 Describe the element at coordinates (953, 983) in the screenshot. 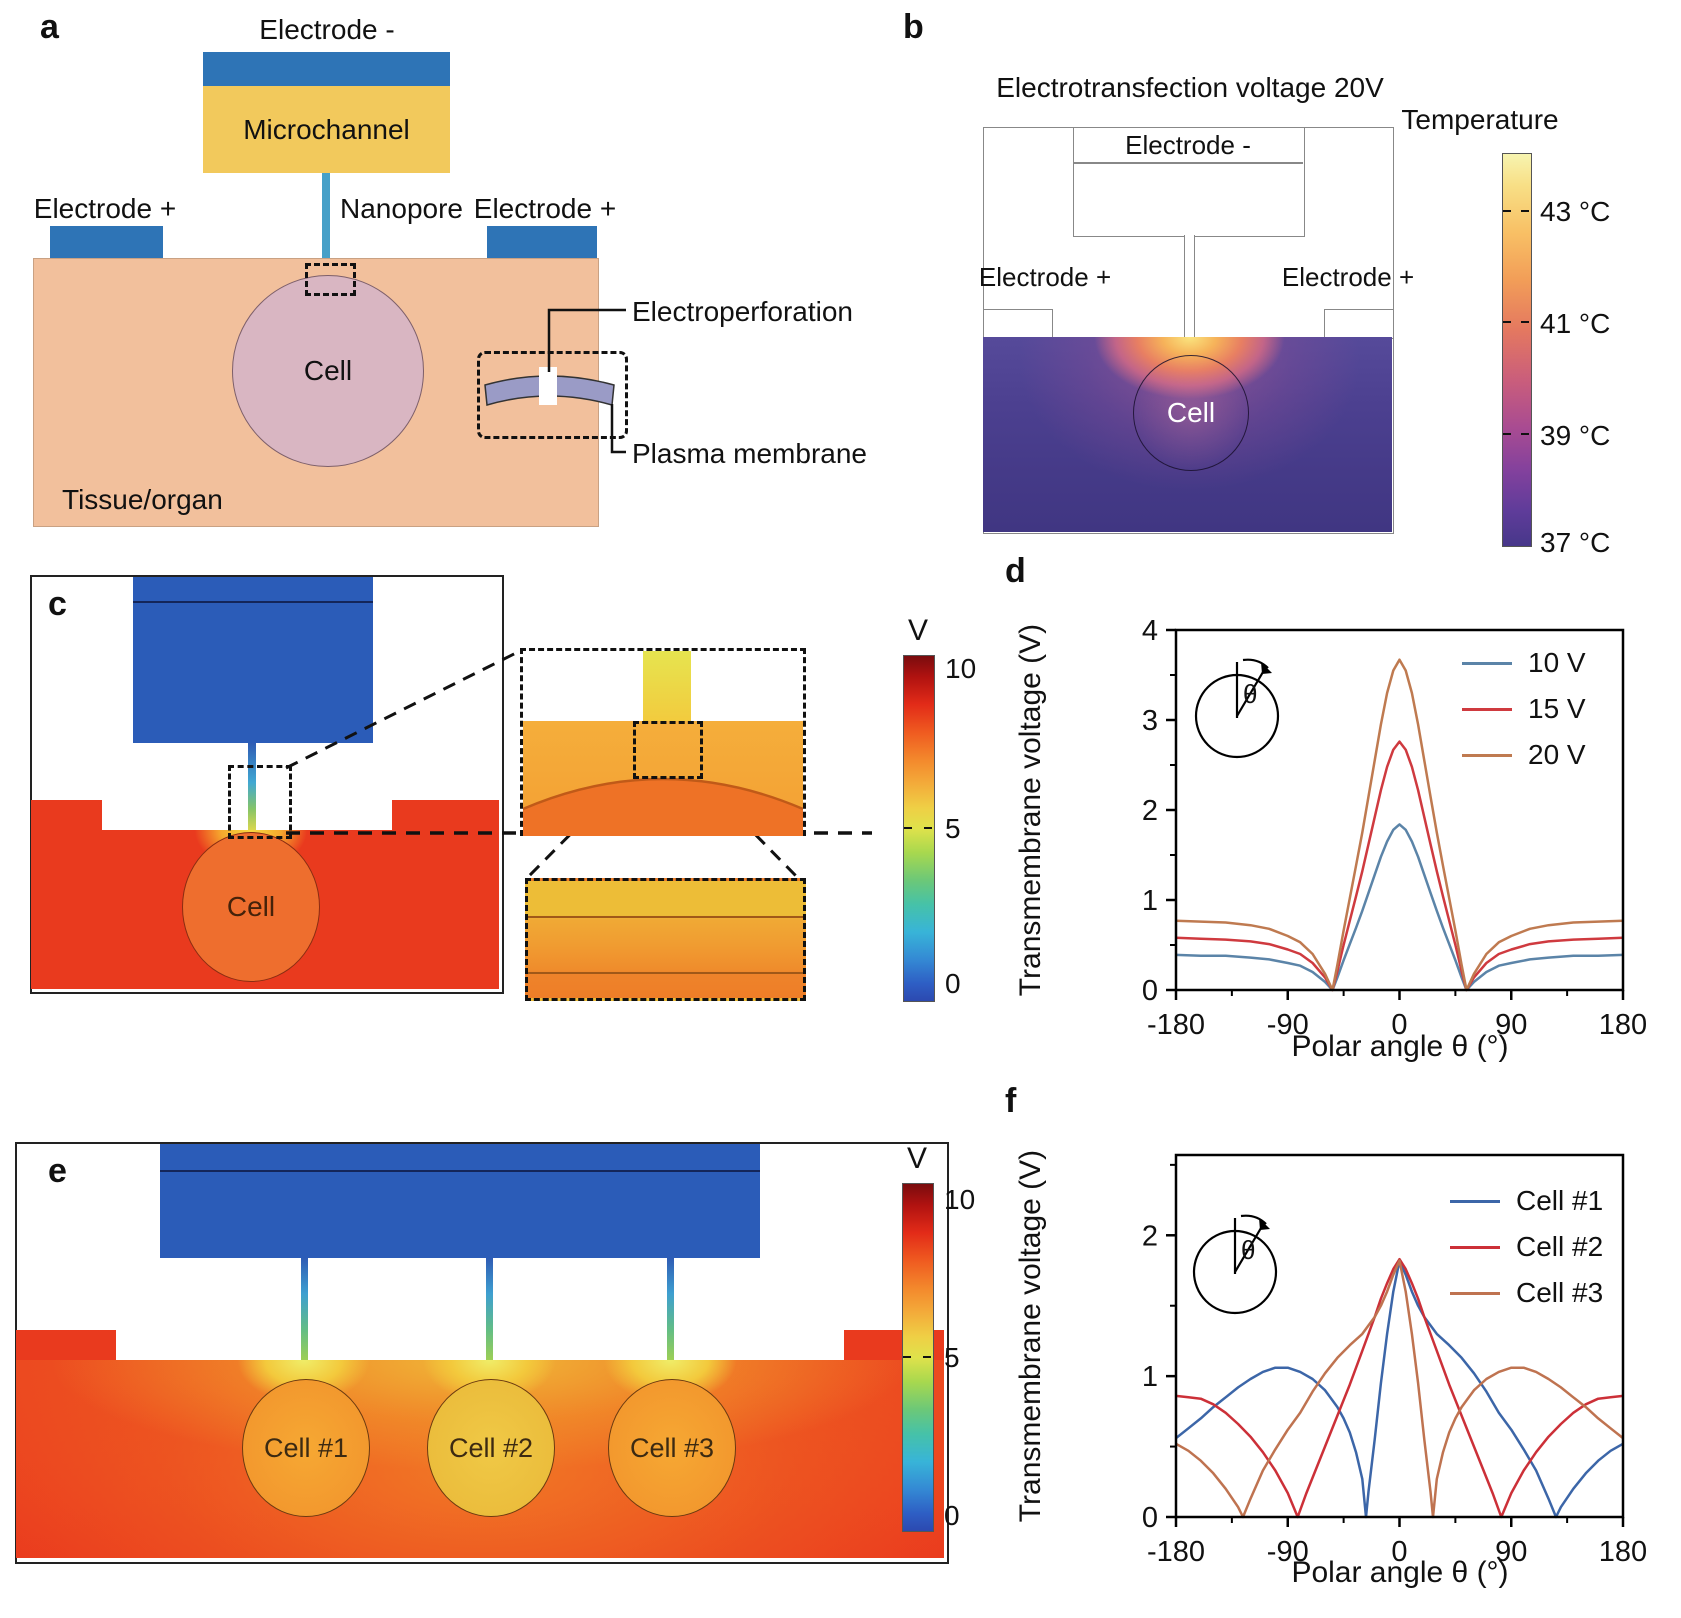

I see `voltage-c-tick-0: 0` at that location.